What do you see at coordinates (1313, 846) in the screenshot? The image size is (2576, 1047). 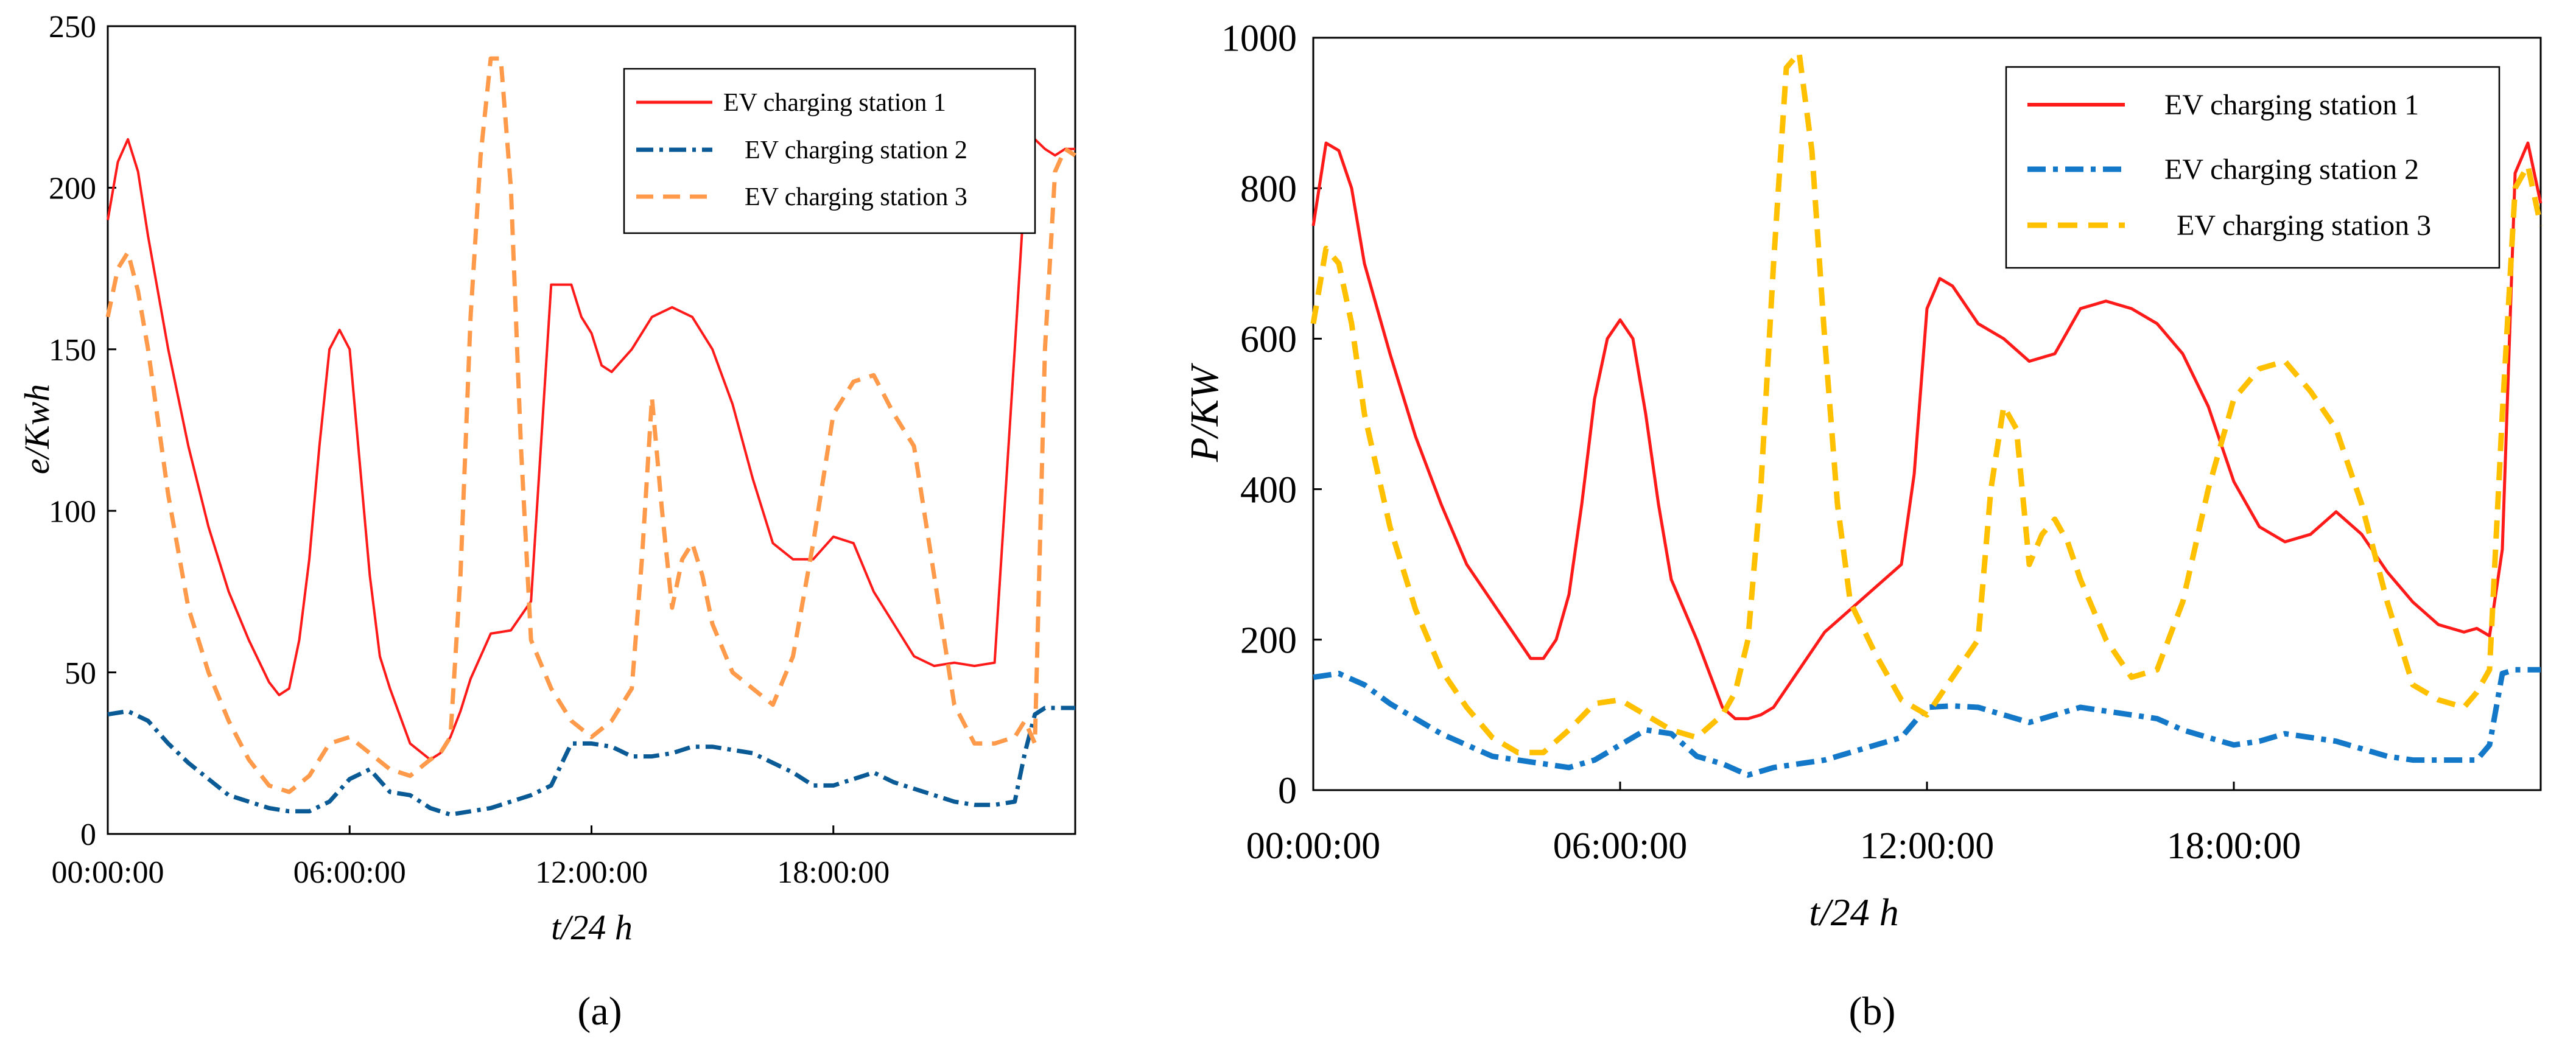 I see `x-tick-label-b-0: 00:00:00` at bounding box center [1313, 846].